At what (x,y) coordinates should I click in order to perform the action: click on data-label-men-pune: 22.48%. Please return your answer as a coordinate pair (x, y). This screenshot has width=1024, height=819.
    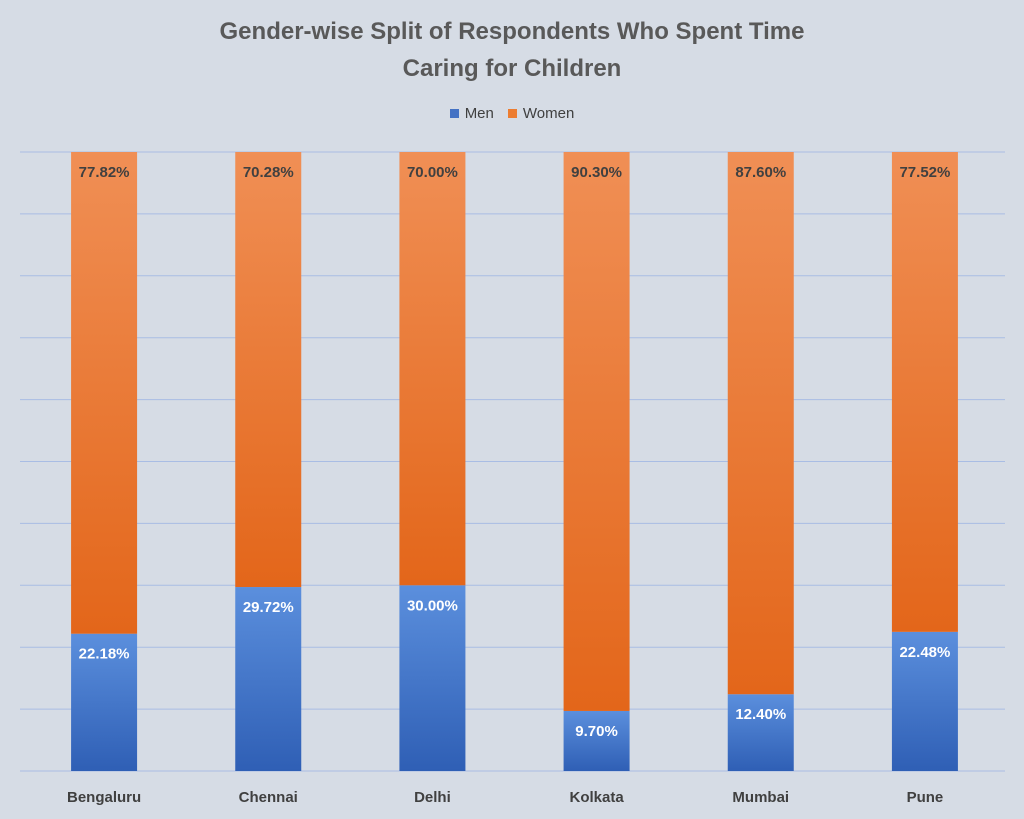
    Looking at the image, I should click on (924, 652).